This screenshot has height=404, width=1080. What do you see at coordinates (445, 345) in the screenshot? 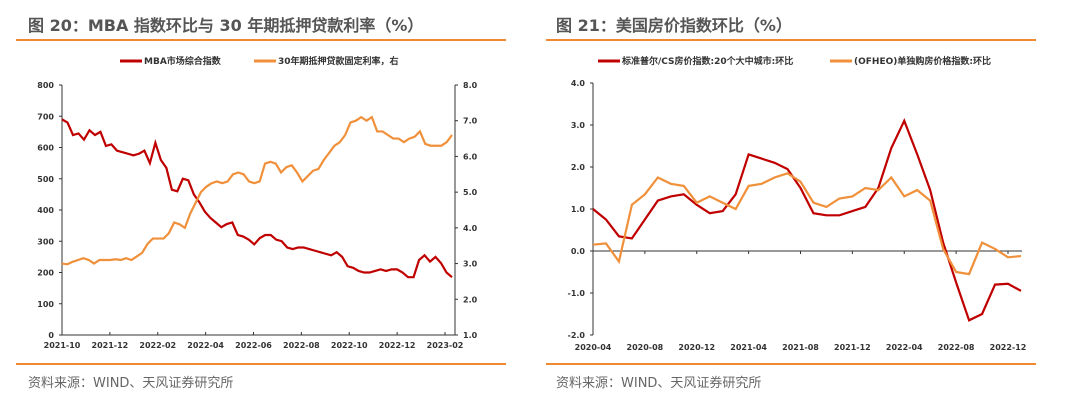
I see `x-tick-label: 2023-02` at bounding box center [445, 345].